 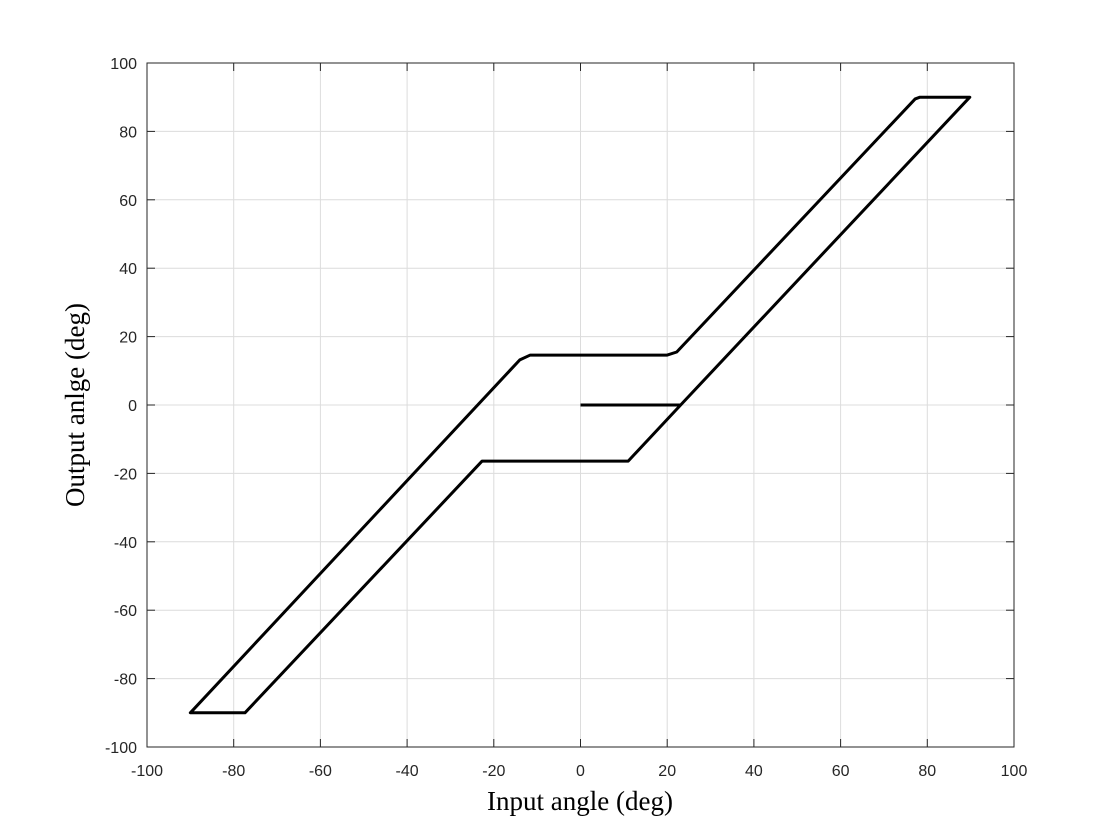 I want to click on x-tick-label: 20, so click(x=667, y=771).